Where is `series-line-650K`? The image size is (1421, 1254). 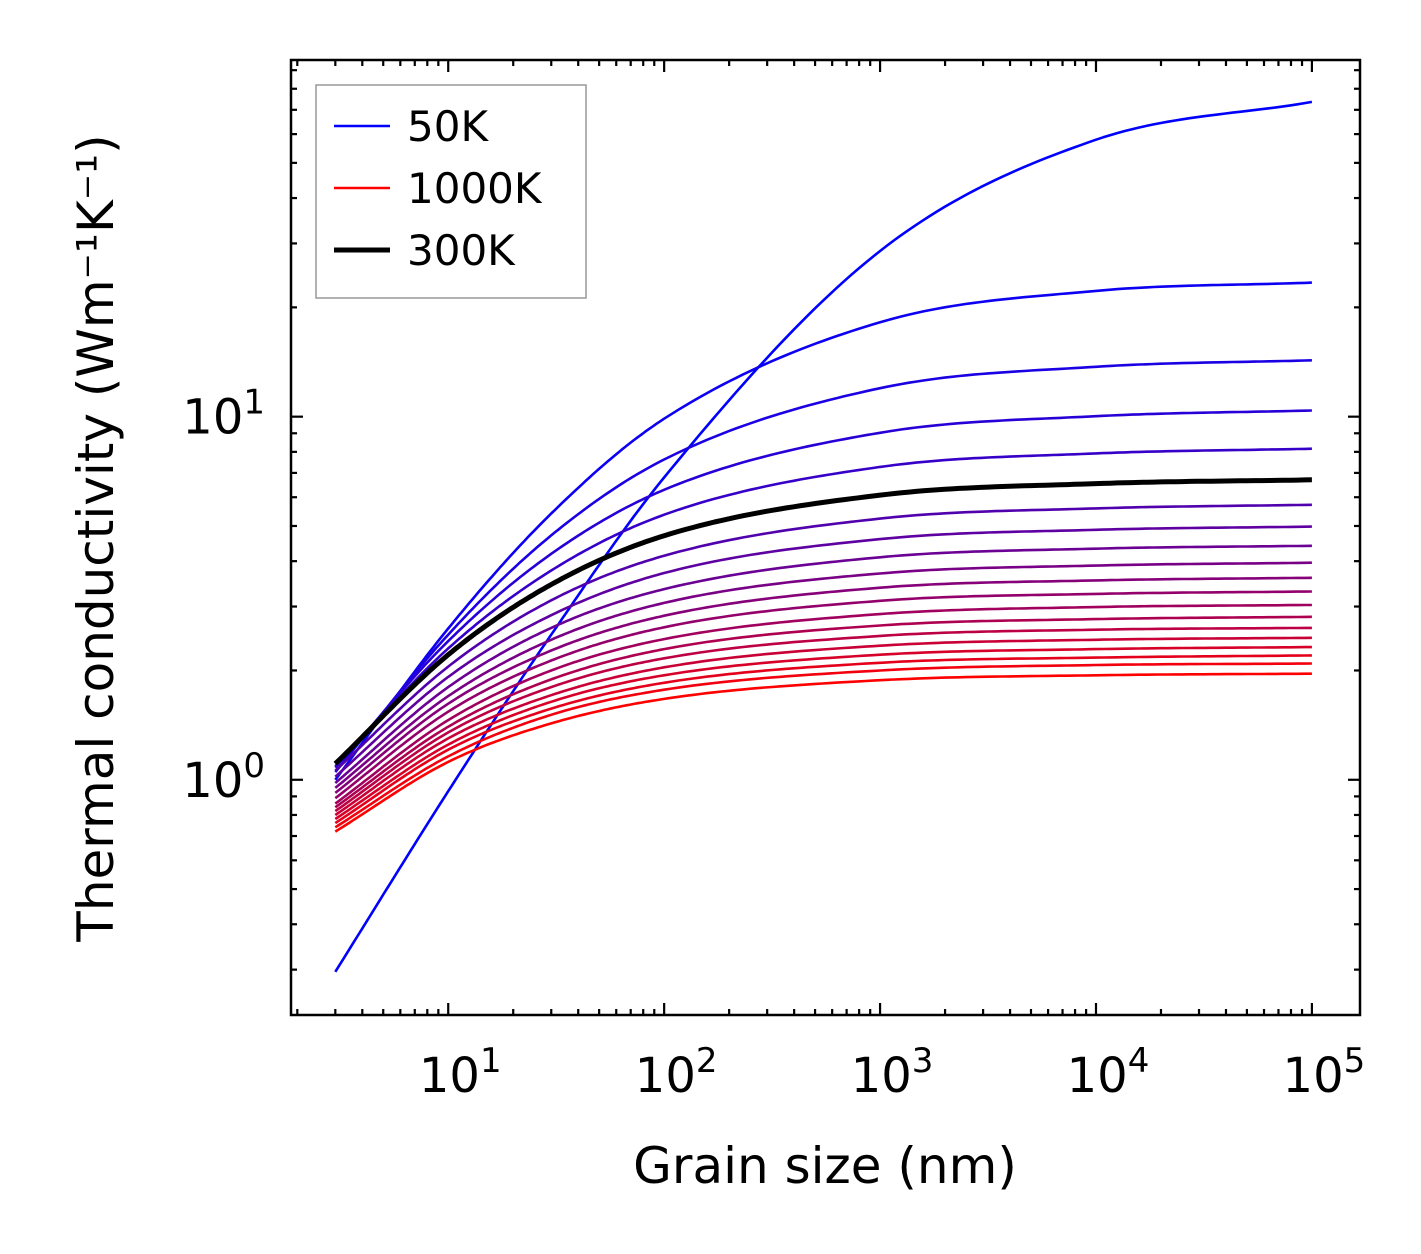 series-line-650K is located at coordinates (823, 704).